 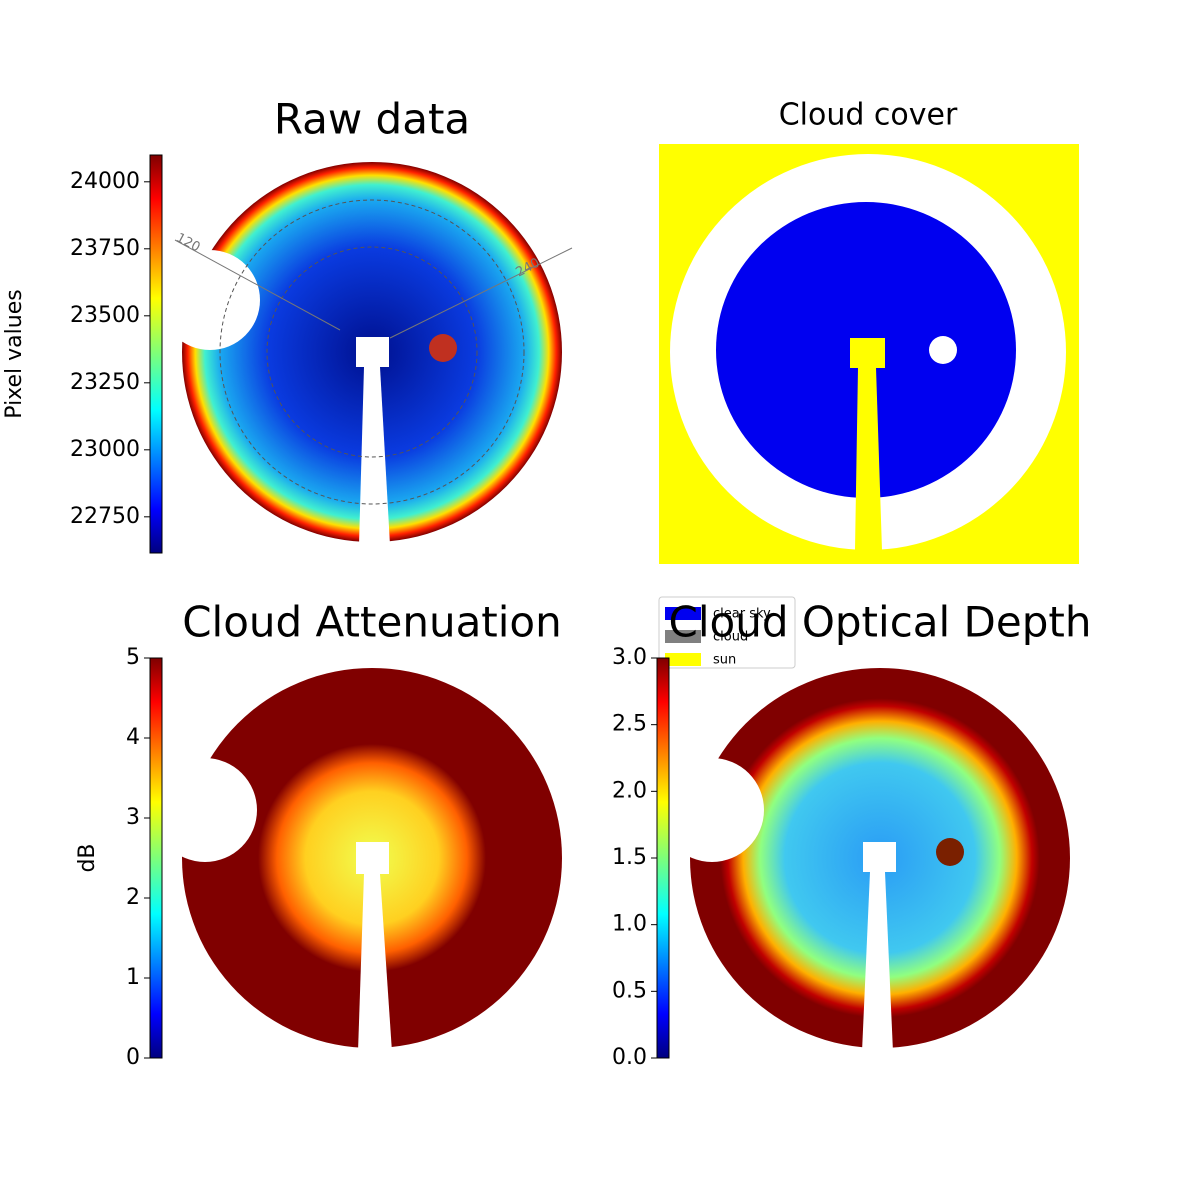 What do you see at coordinates (105, 315) in the screenshot?
I see `colorbar-tick-label: 23500` at bounding box center [105, 315].